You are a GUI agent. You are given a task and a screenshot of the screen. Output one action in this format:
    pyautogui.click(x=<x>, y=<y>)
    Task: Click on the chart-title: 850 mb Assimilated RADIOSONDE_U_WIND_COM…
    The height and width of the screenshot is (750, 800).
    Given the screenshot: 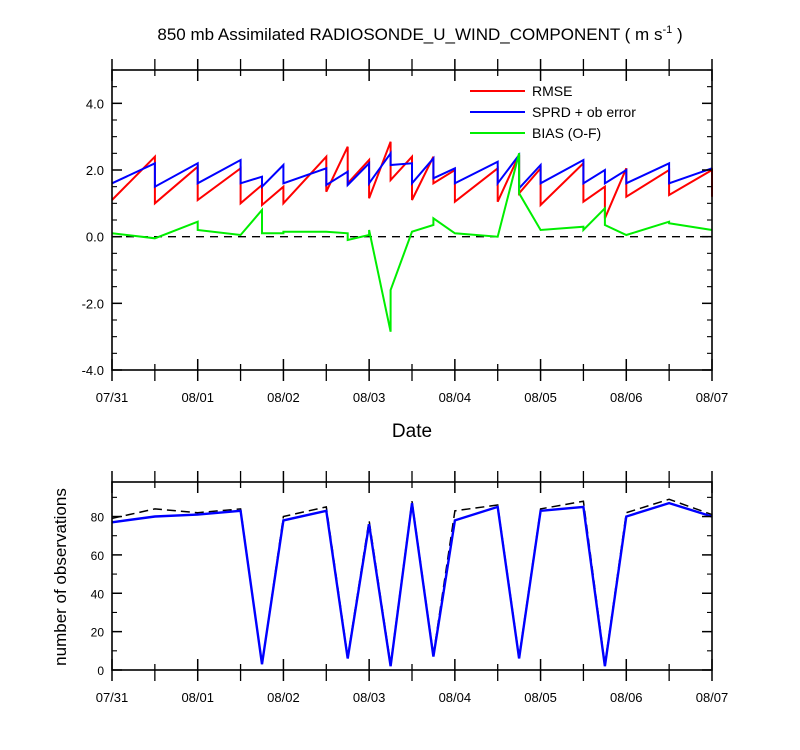 What is the action you would take?
    pyautogui.click(x=419, y=34)
    